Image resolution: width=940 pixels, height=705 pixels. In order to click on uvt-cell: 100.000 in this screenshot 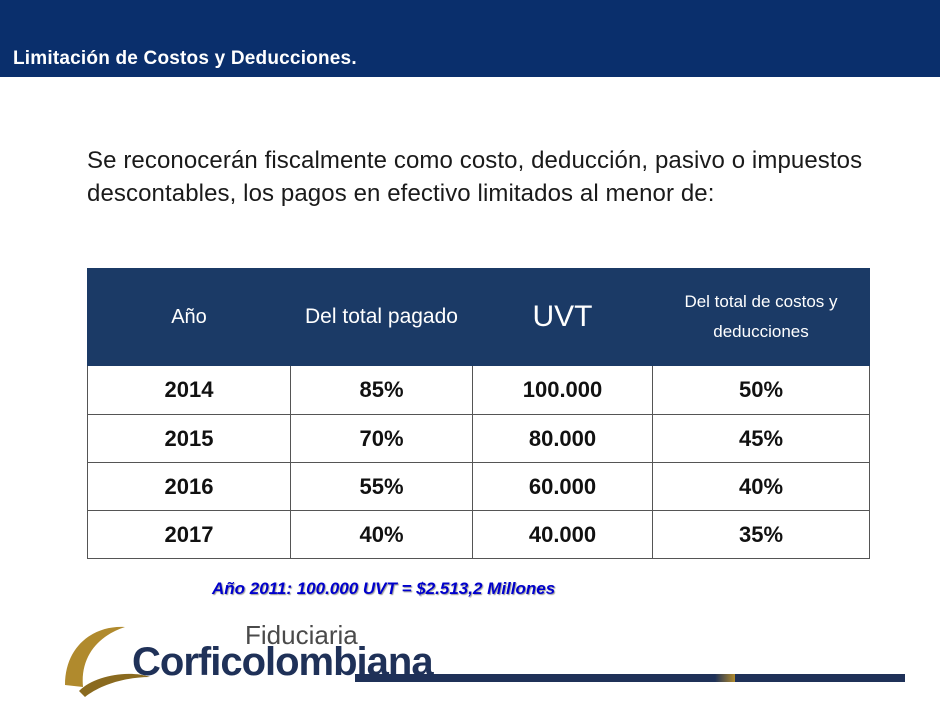, I will do `click(562, 390)`.